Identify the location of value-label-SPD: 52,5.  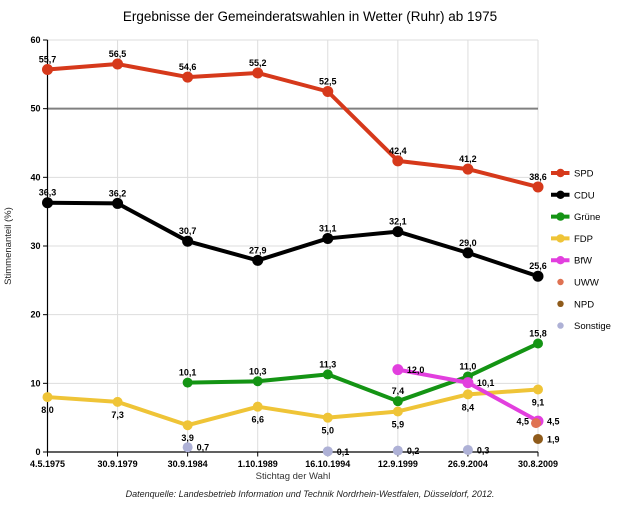
(328, 82).